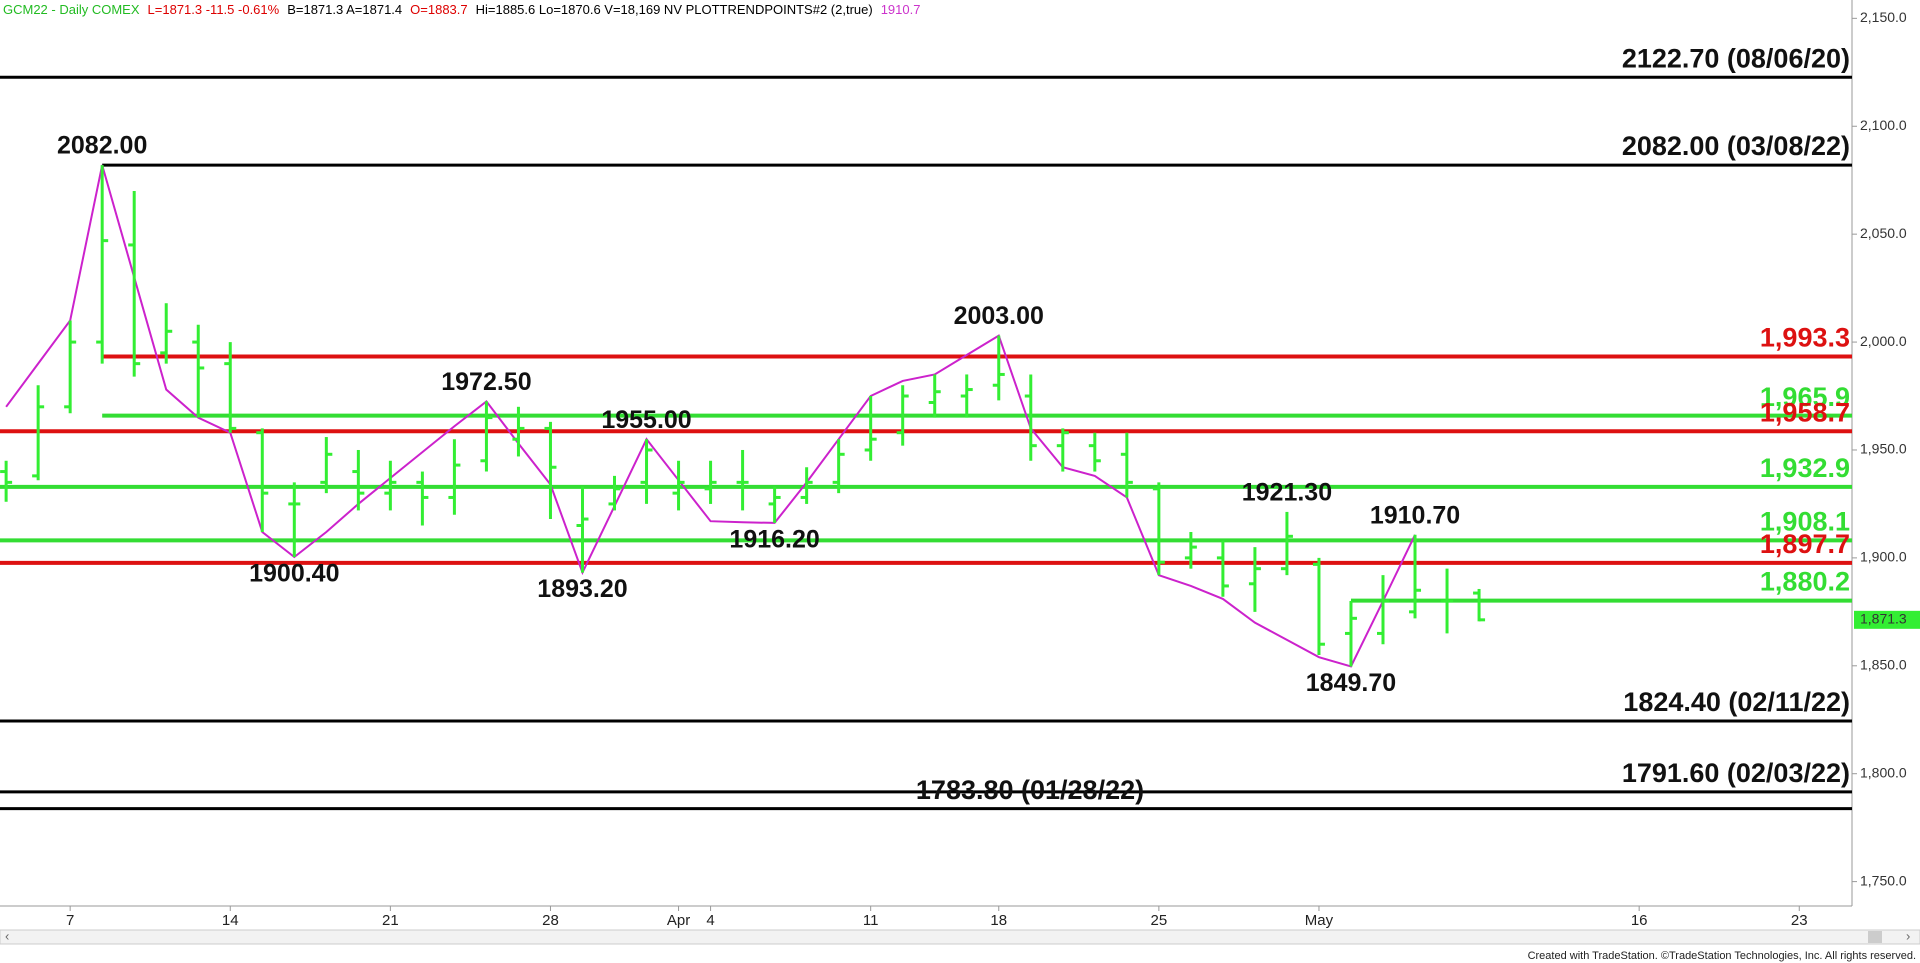  What do you see at coordinates (960, 937) in the screenshot?
I see `scrollbar` at bounding box center [960, 937].